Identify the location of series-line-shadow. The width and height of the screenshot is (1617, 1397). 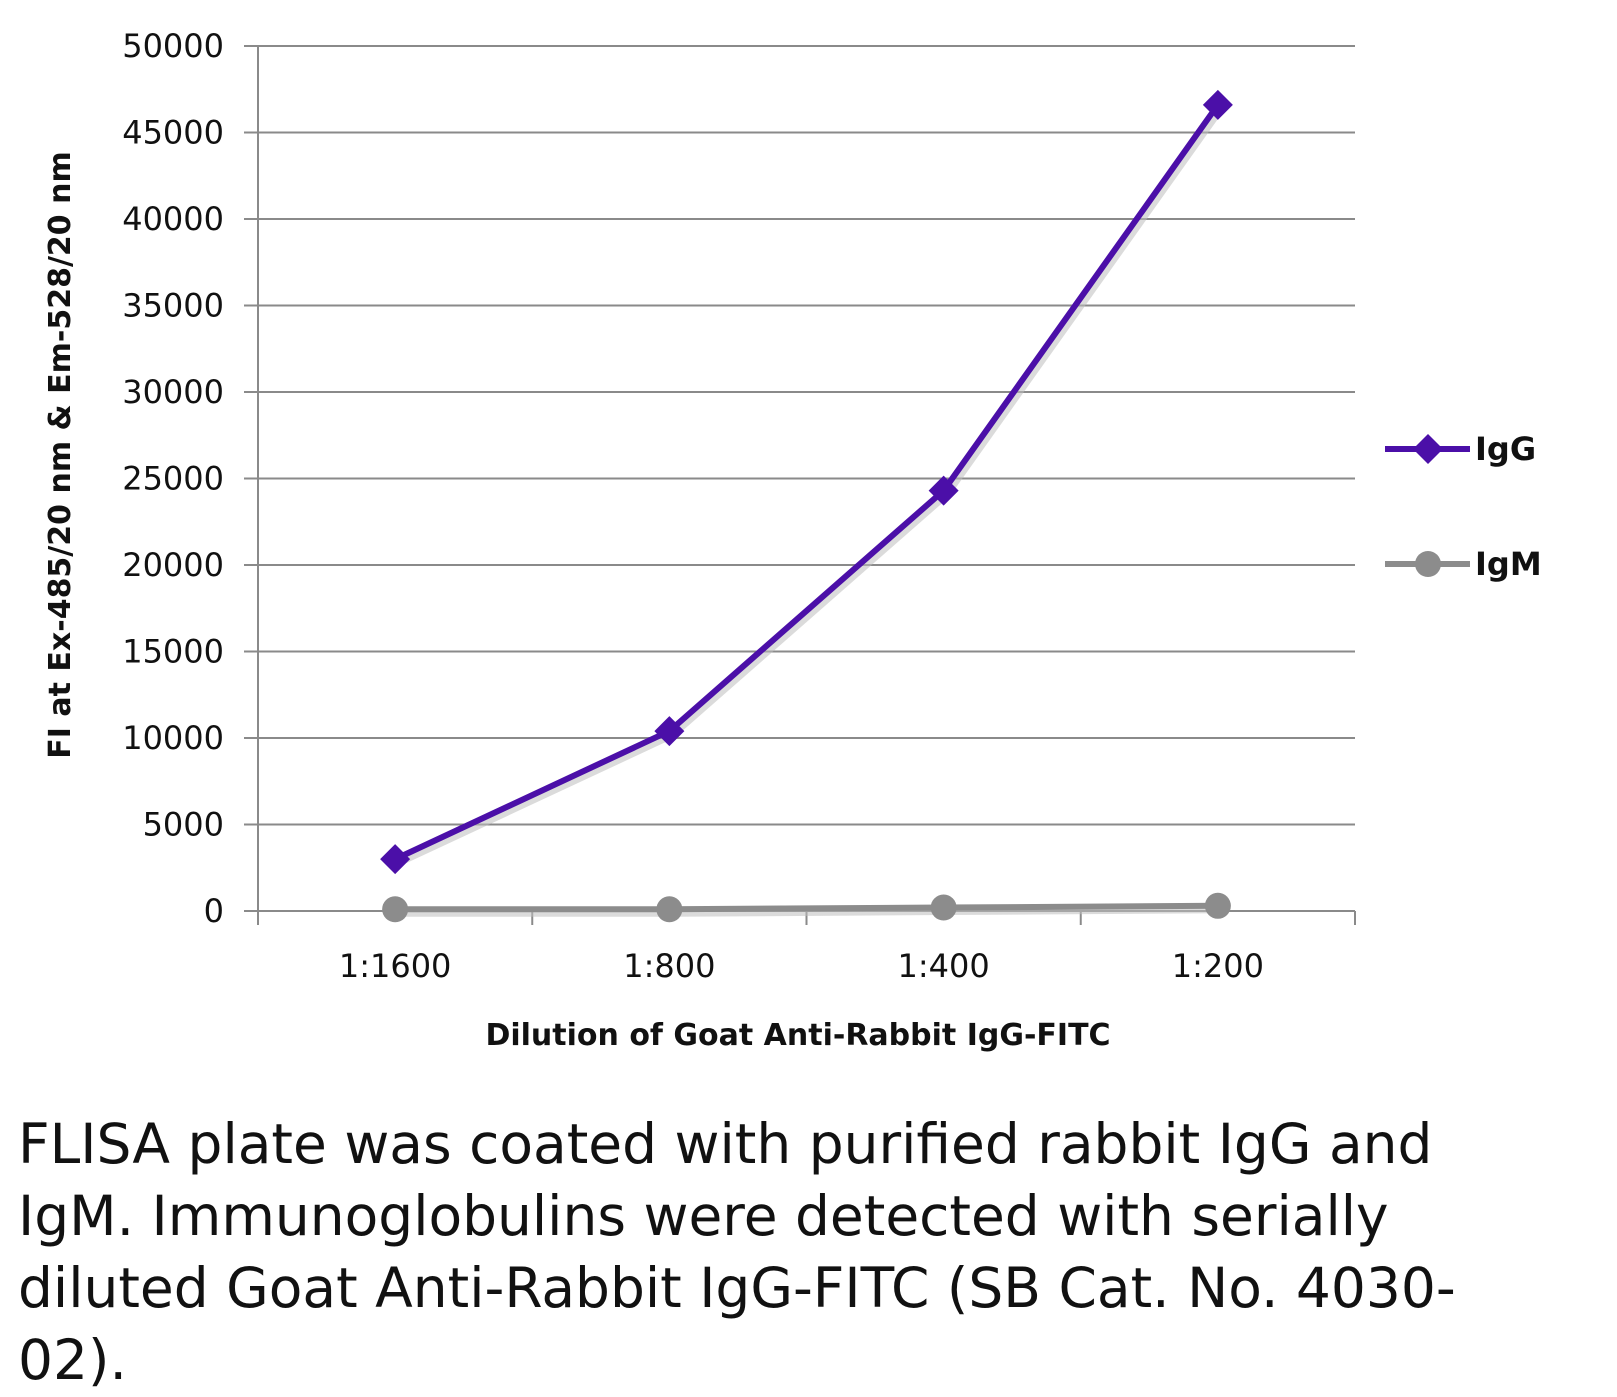
(809, 911).